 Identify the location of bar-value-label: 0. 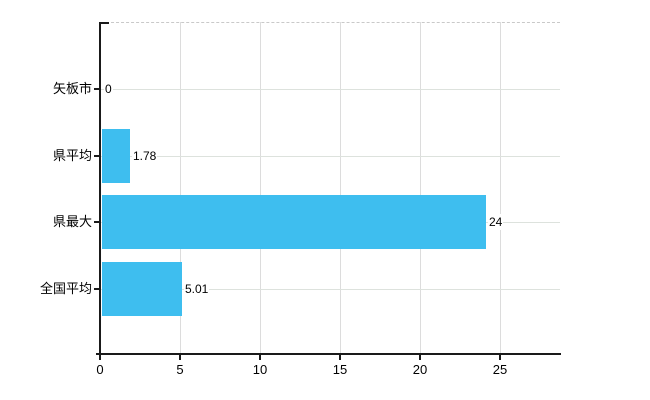
(108, 89).